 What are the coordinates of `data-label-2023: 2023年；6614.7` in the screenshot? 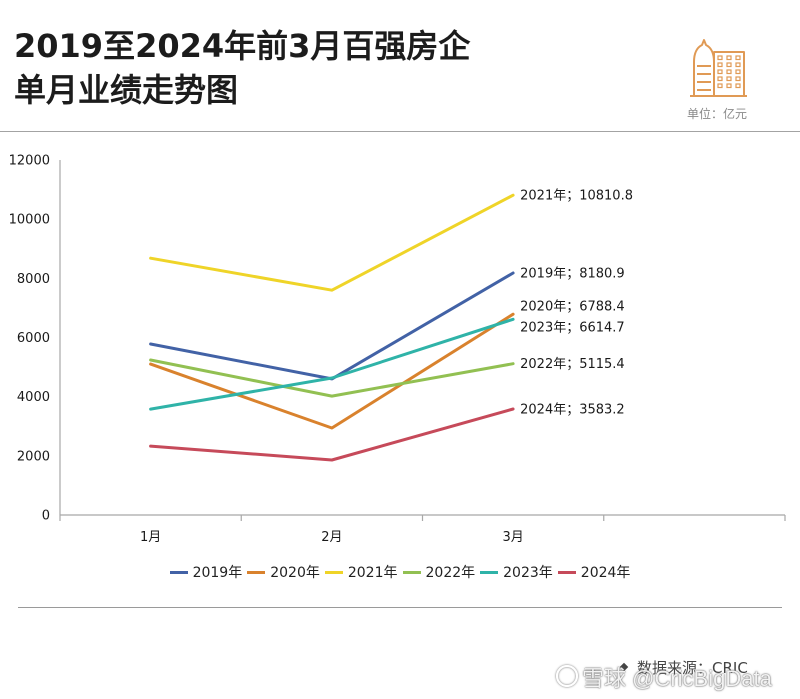 It's located at (572, 328).